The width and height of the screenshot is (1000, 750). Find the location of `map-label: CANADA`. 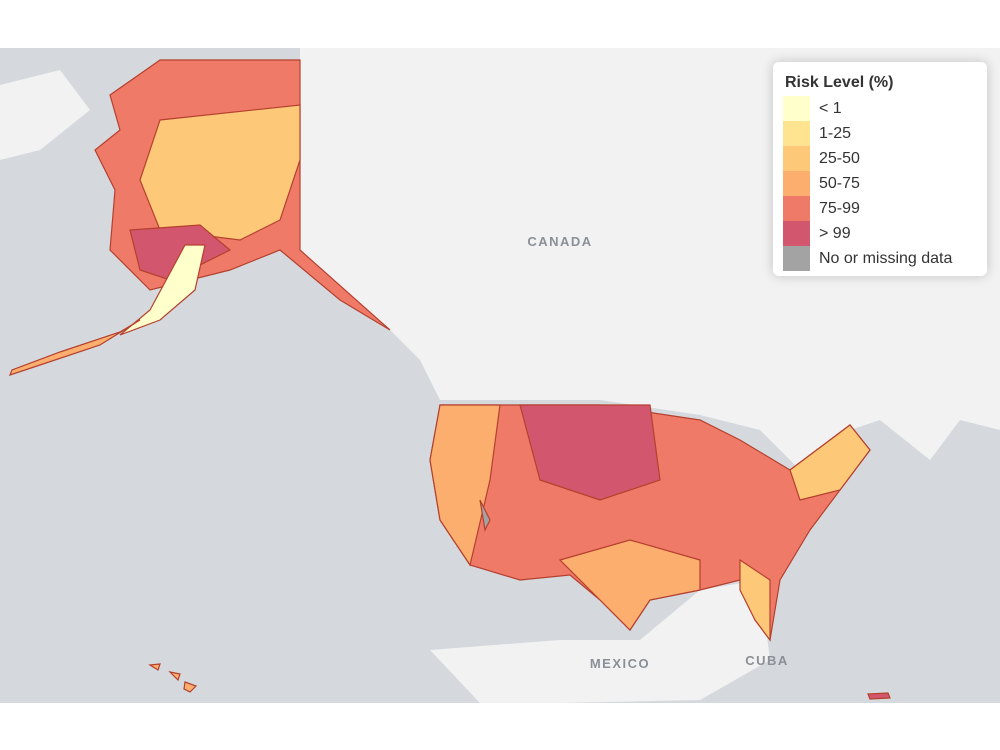

map-label: CANADA is located at coordinates (559, 241).